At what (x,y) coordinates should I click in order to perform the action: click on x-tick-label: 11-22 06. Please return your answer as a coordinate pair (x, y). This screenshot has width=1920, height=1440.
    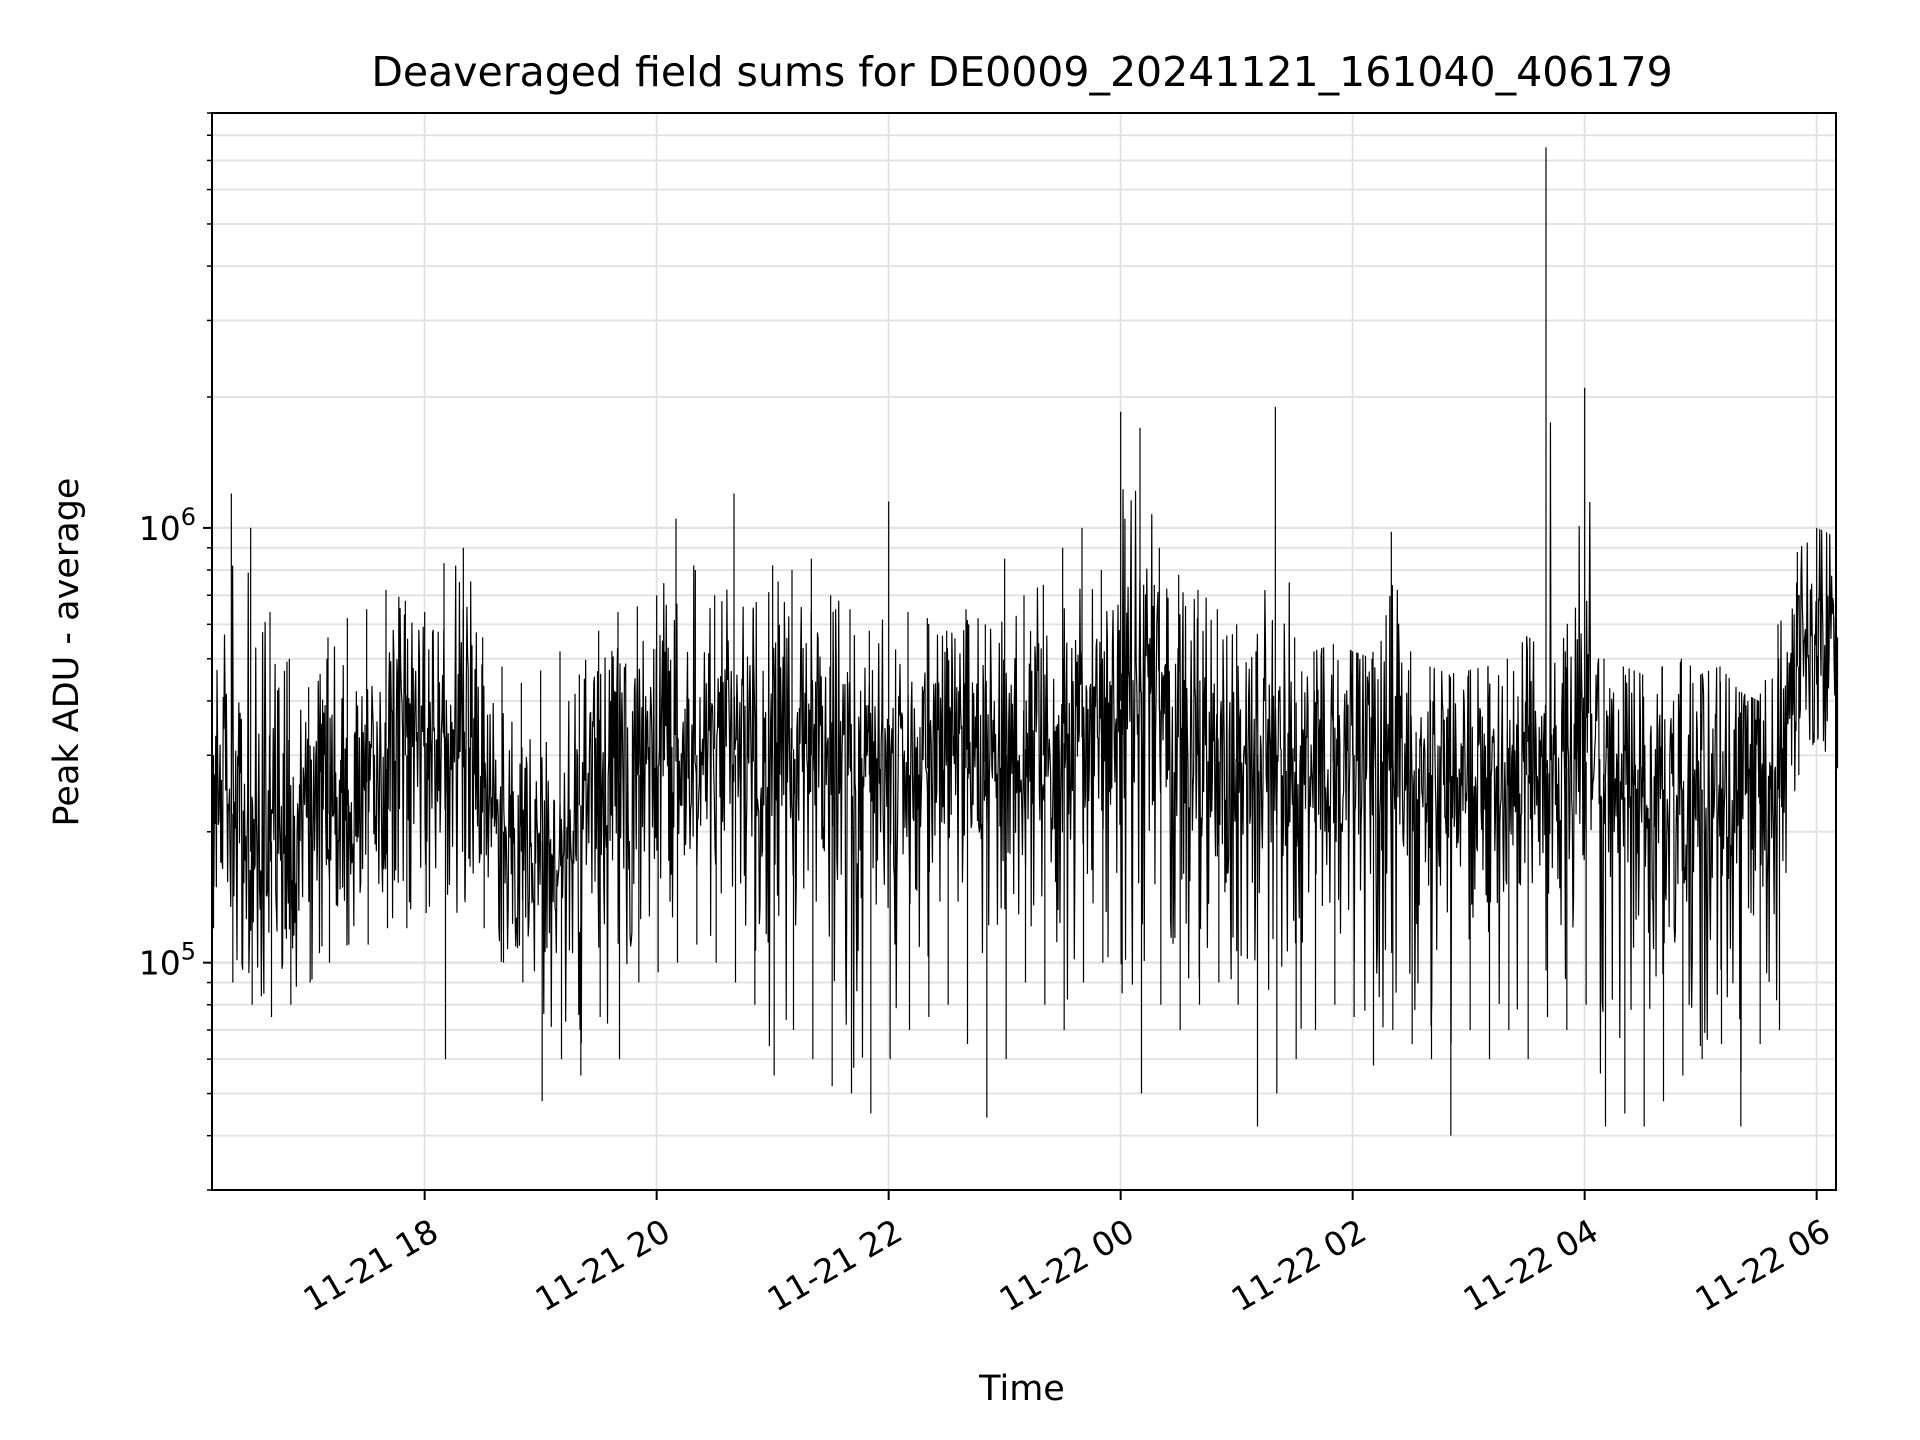
    Looking at the image, I should click on (1763, 1265).